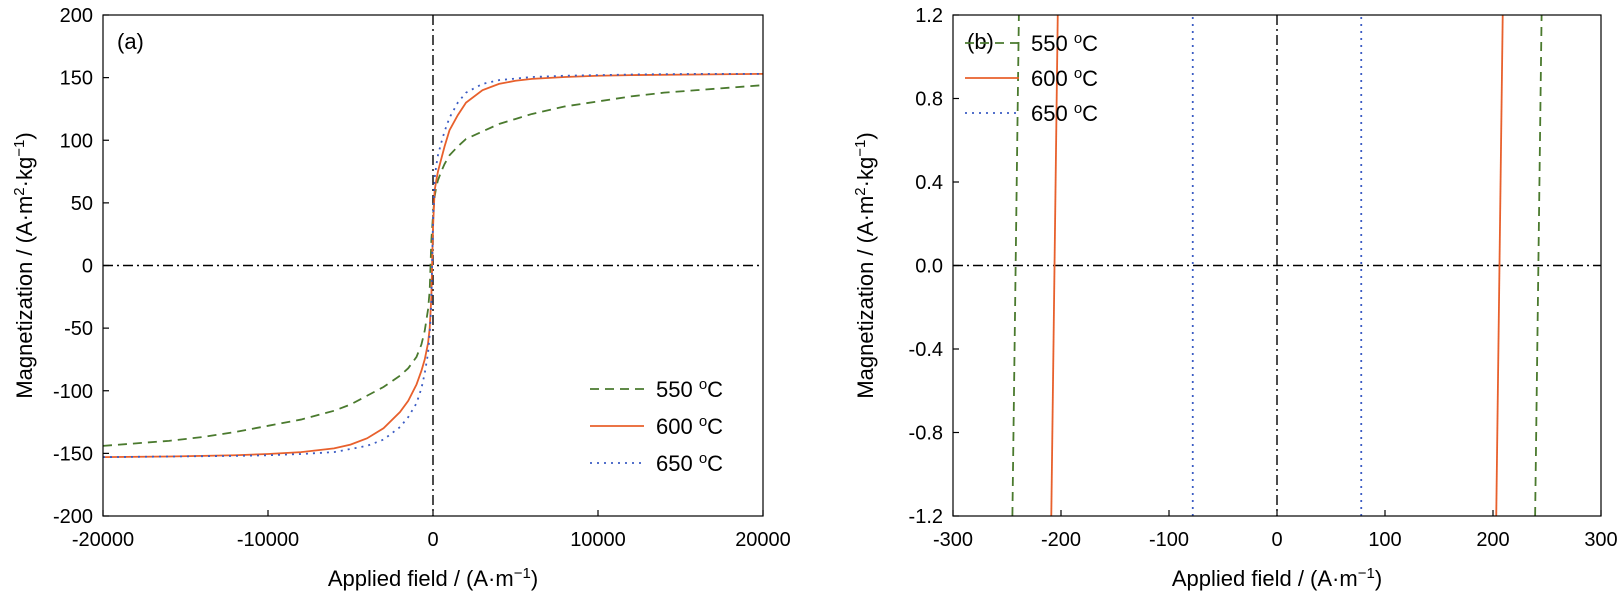 This screenshot has width=1621, height=595. Describe the element at coordinates (78, 329) in the screenshot. I see `y-tick-label: -50` at that location.